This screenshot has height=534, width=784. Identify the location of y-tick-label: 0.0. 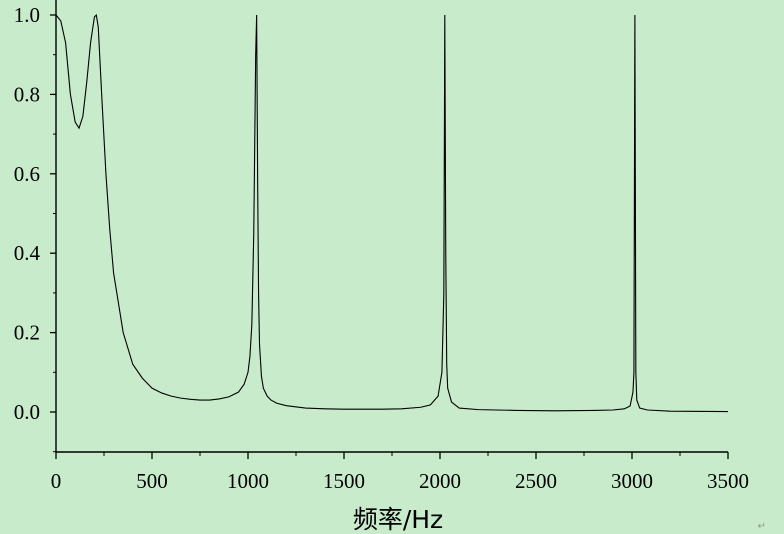
(27, 412).